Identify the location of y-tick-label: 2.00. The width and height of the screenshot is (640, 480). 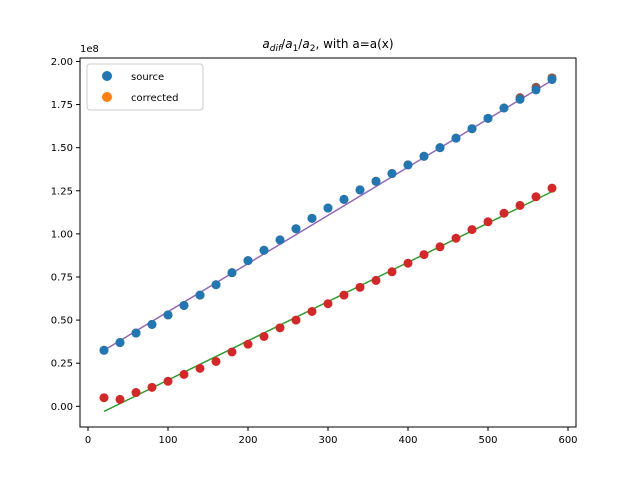
(62, 62).